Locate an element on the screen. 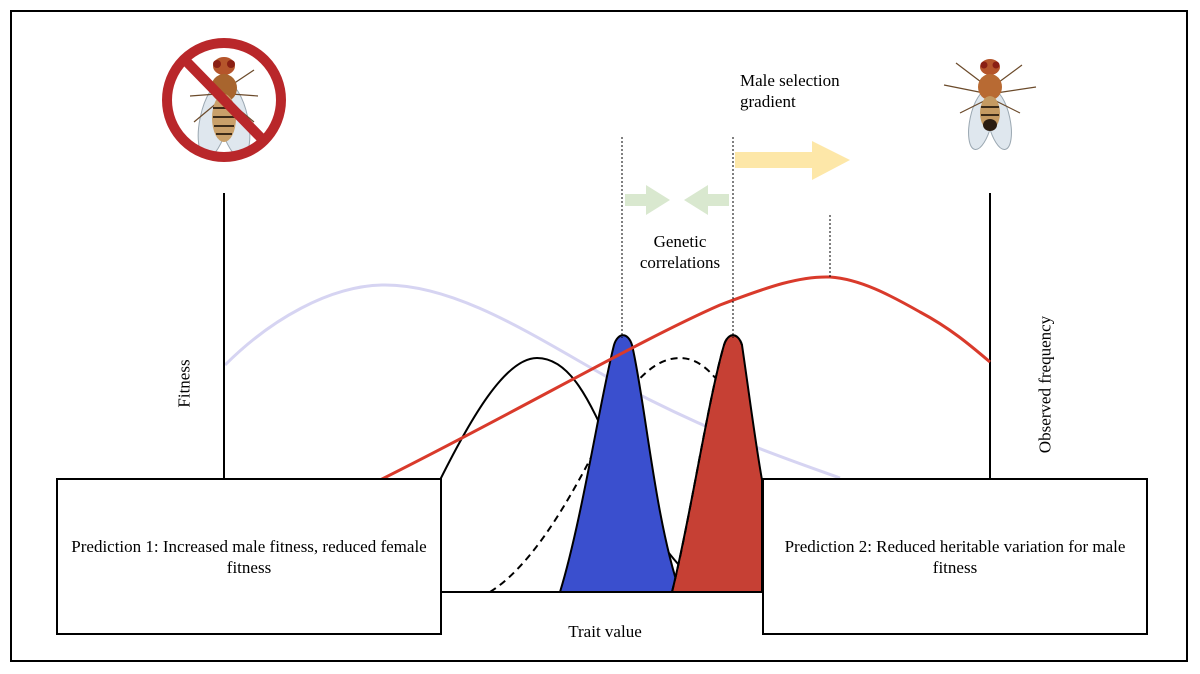 The width and height of the screenshot is (1200, 674). male-fly-icon is located at coordinates (990, 104).